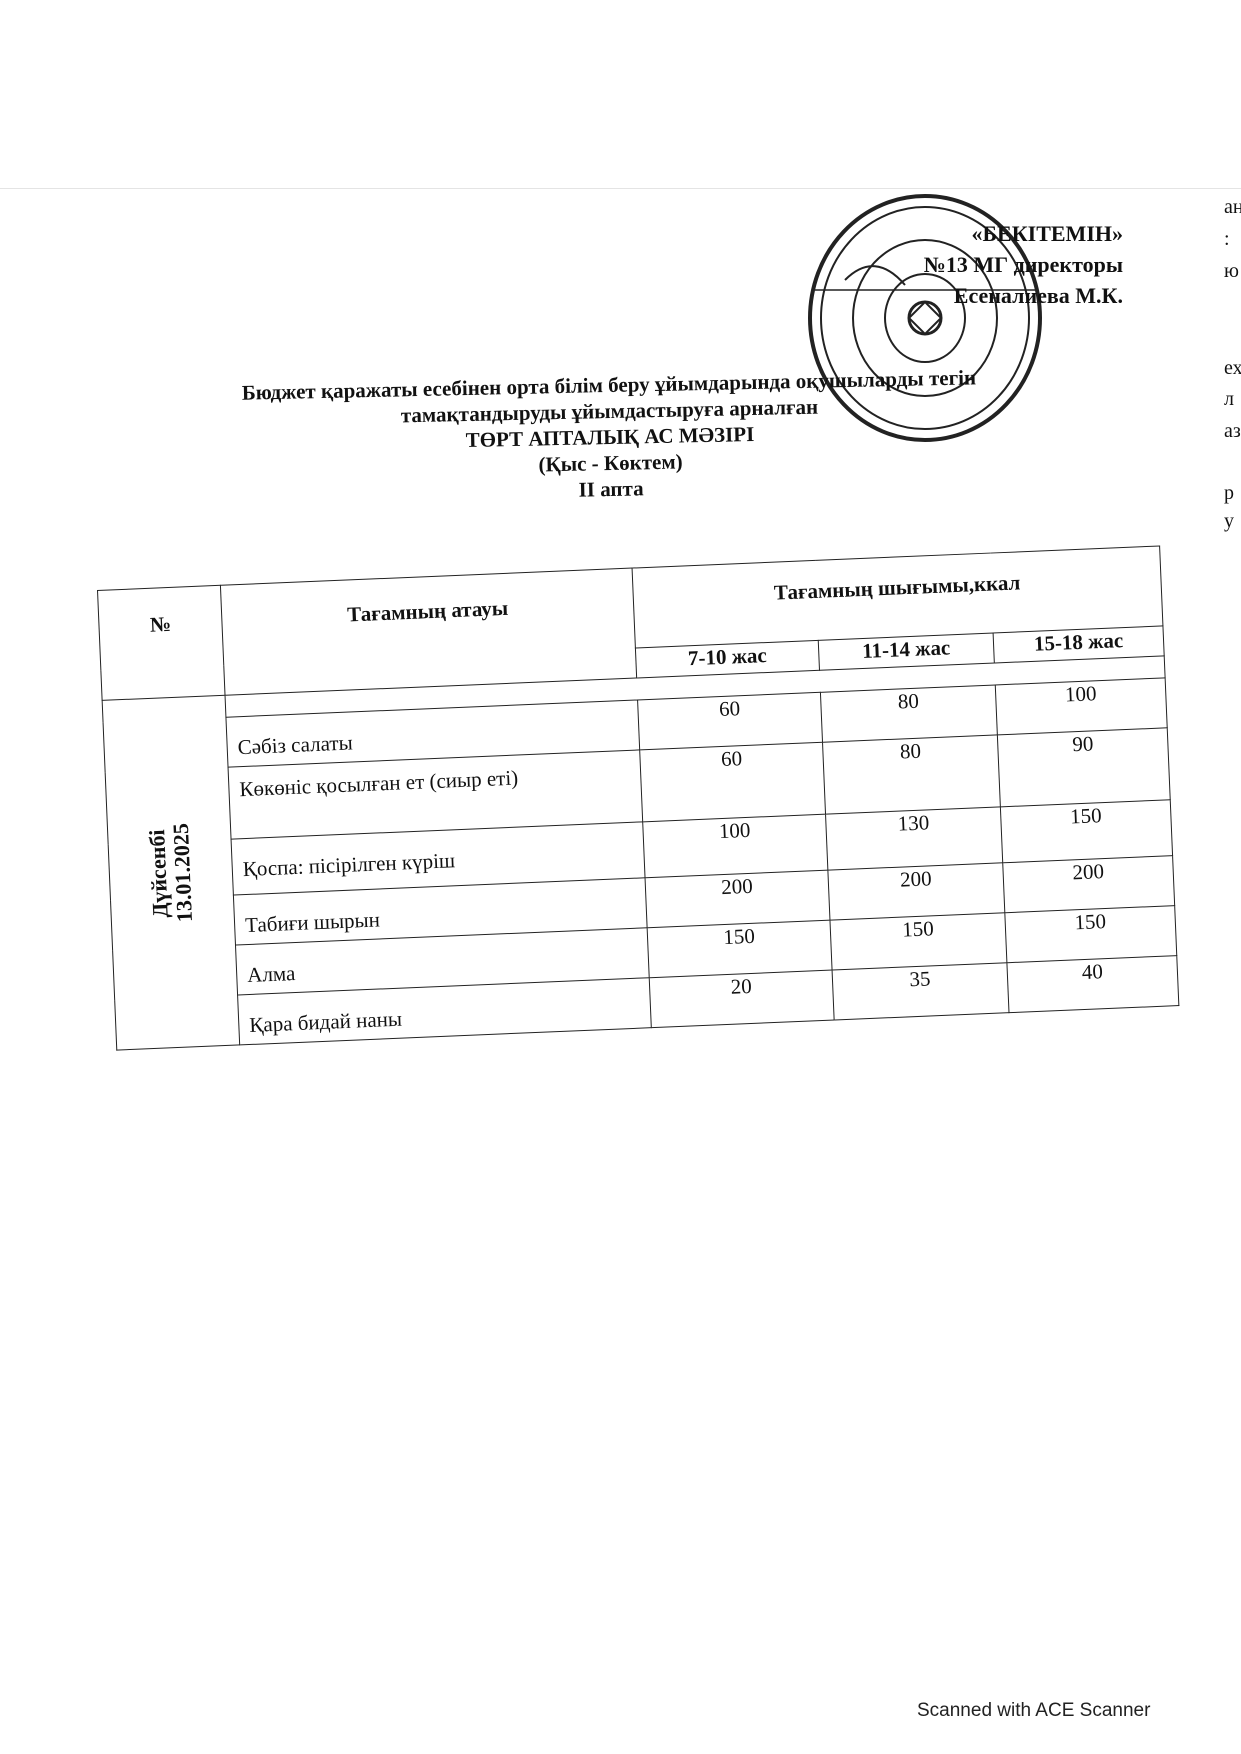 This screenshot has width=1241, height=1754. Describe the element at coordinates (620, 188) in the screenshot. I see `scan-edge` at that location.